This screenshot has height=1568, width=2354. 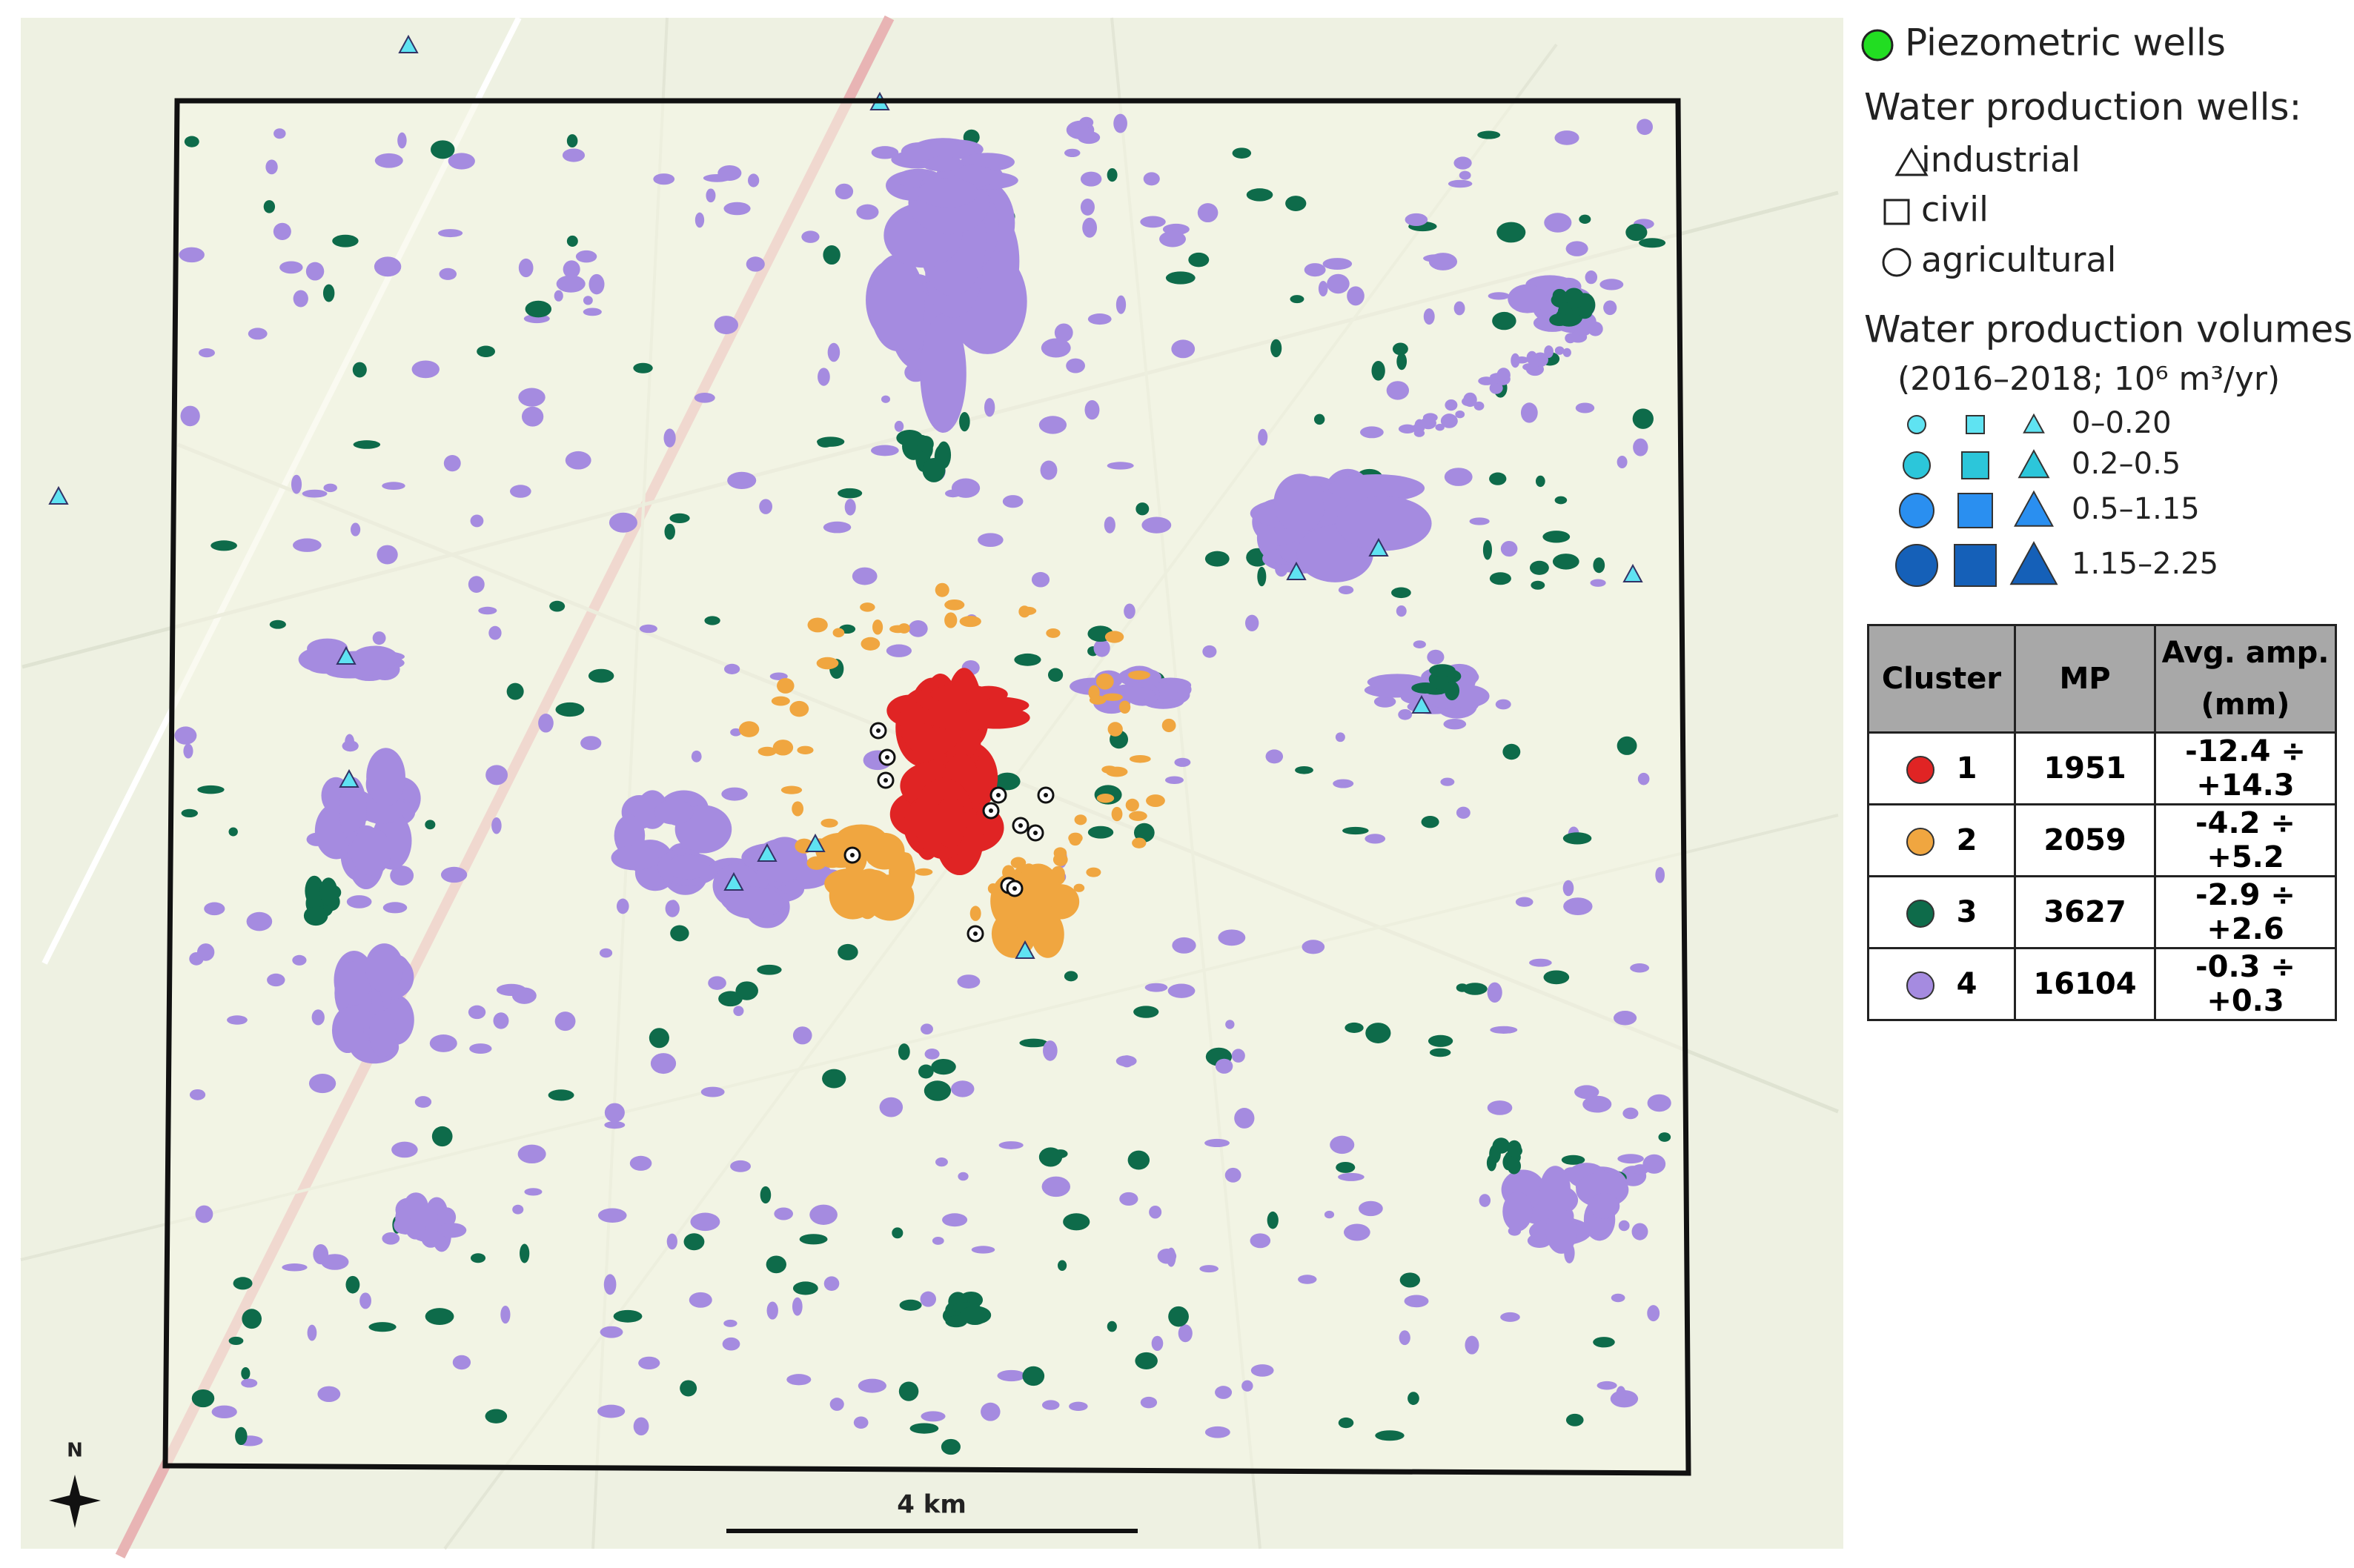 What do you see at coordinates (1966, 984) in the screenshot?
I see `cell-text: 4` at bounding box center [1966, 984].